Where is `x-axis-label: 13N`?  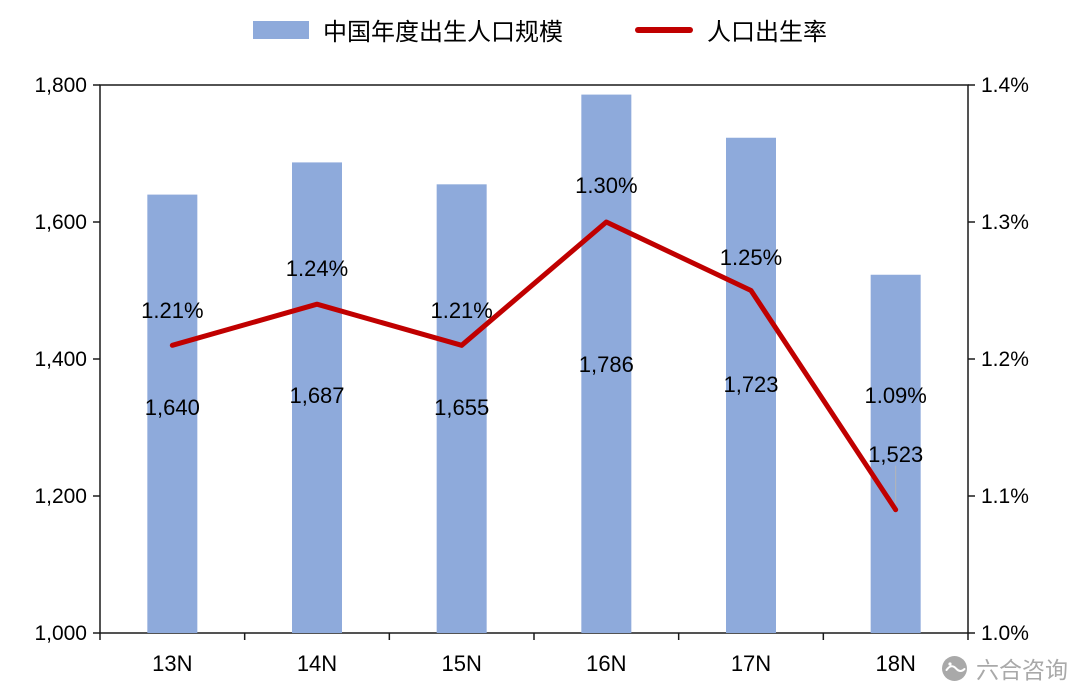
x-axis-label: 13N is located at coordinates (172, 663).